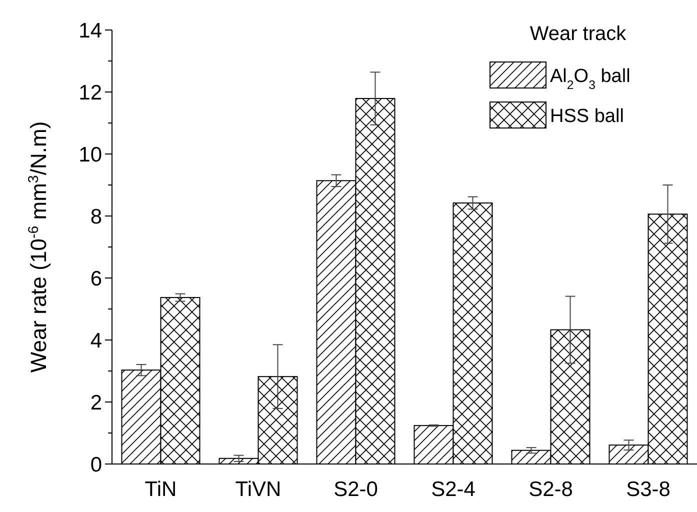 The height and width of the screenshot is (512, 697). Describe the element at coordinates (550, 489) in the screenshot. I see `x-tick-label: S2-8` at that location.